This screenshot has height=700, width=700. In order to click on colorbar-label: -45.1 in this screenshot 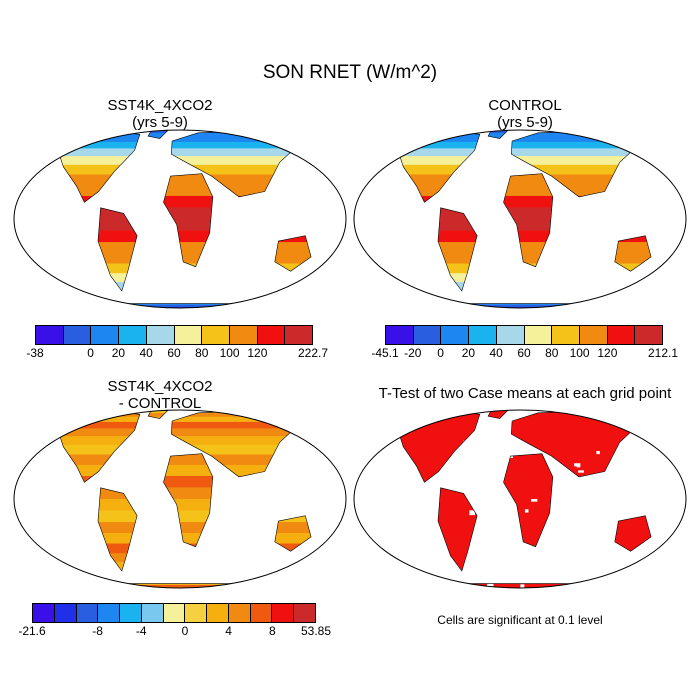, I will do `click(384, 353)`.